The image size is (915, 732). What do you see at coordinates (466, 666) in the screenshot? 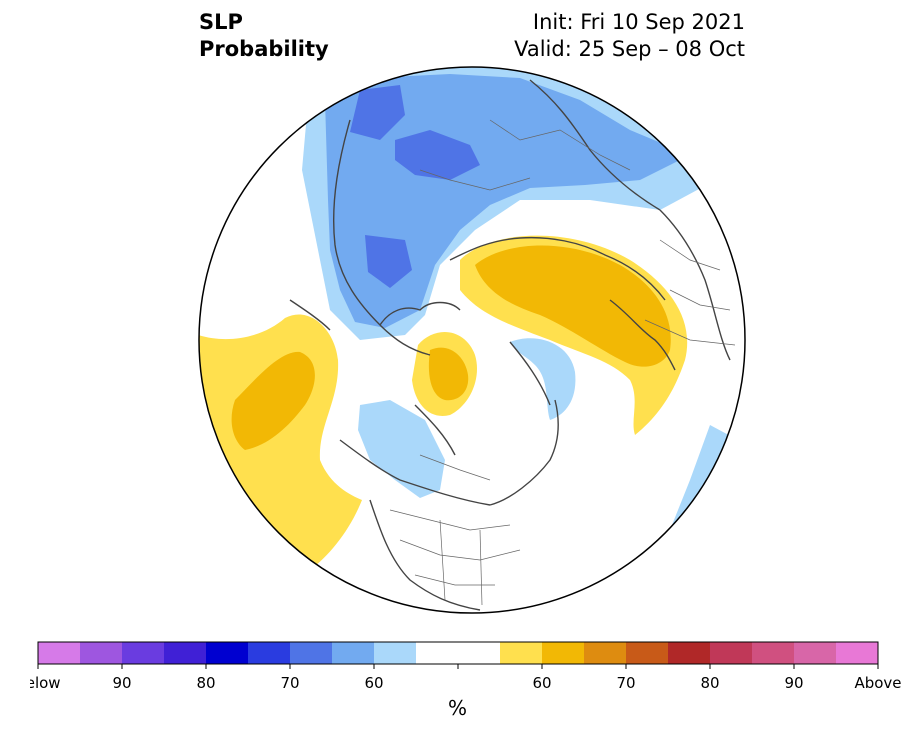
I see `colorbar: Below 90 80 70 60 60 70 80 90 Above` at bounding box center [466, 666].